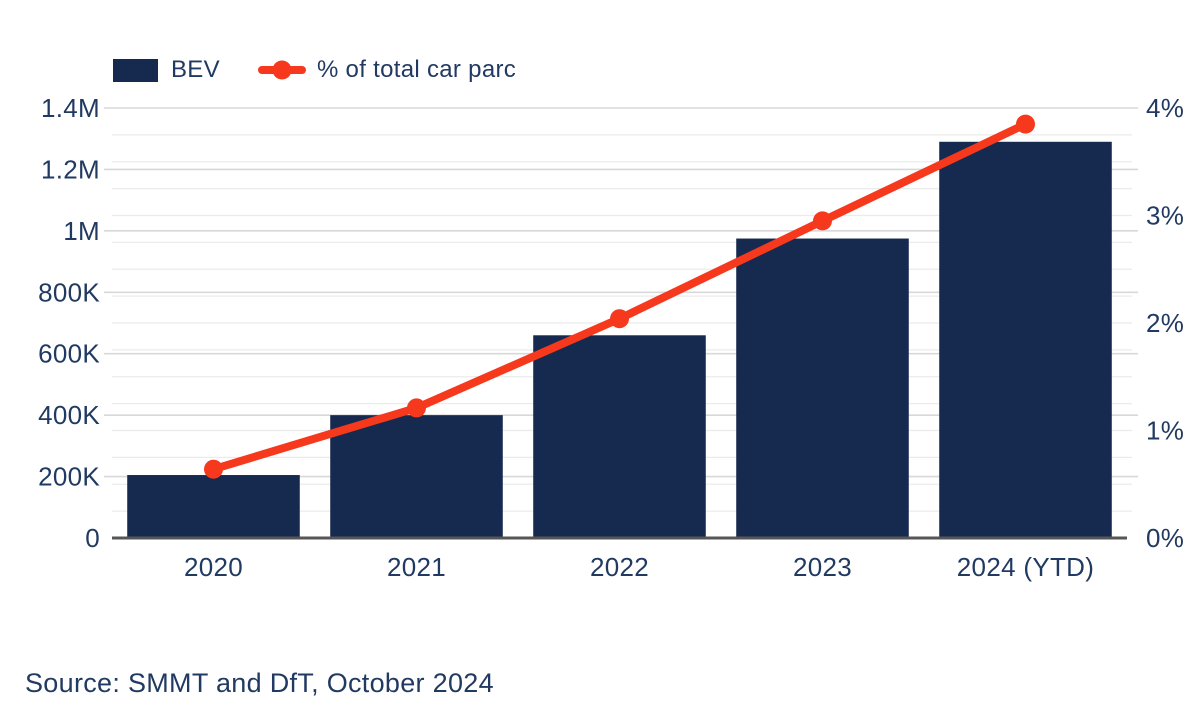 The height and width of the screenshot is (711, 1200). I want to click on bar-2022, so click(619, 436).